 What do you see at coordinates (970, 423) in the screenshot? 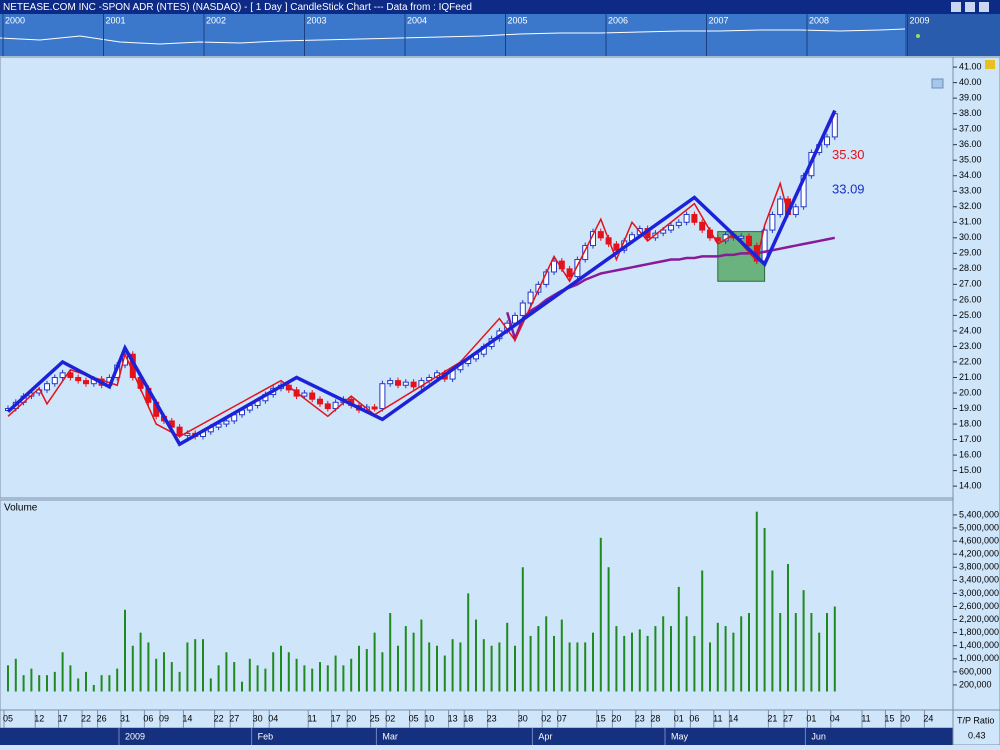
I see `y-tick-label: 18.00` at bounding box center [970, 423].